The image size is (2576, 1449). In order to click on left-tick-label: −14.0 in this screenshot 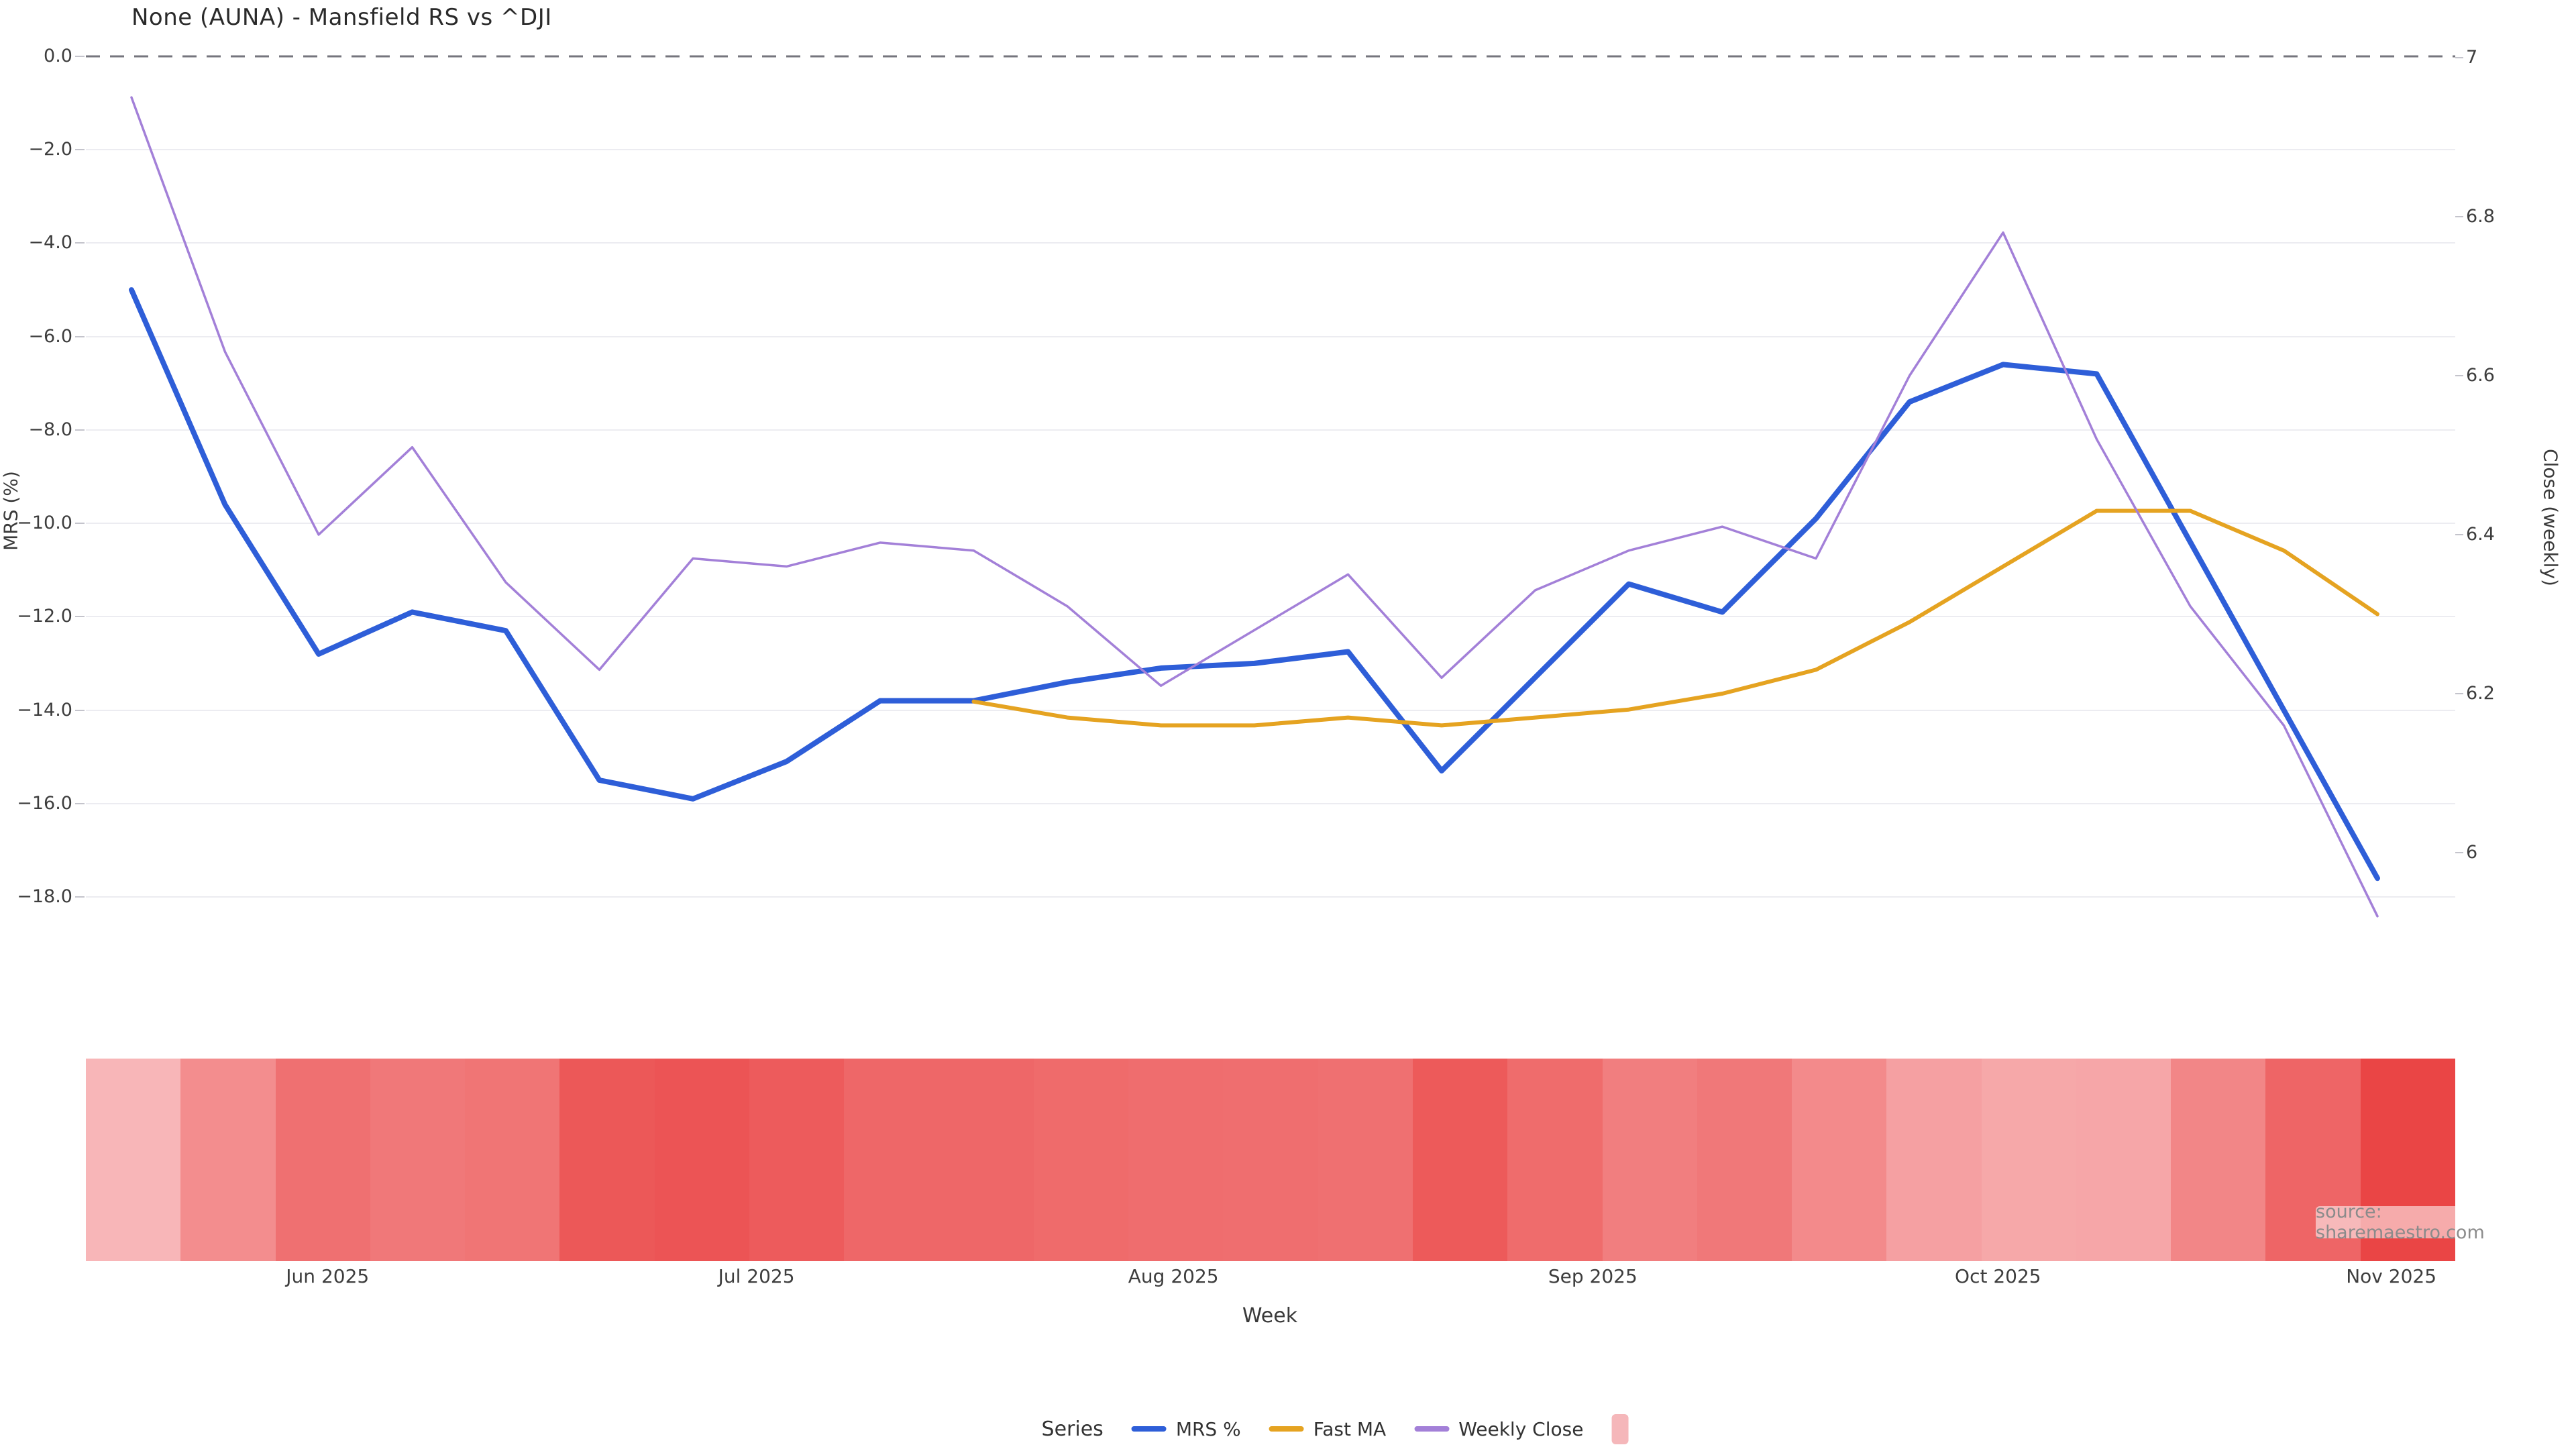, I will do `click(44, 709)`.